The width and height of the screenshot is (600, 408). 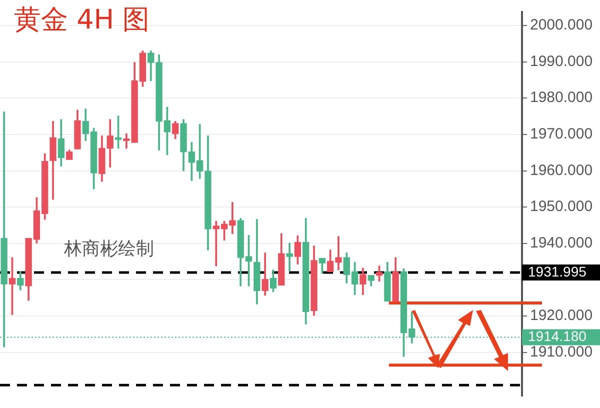 What do you see at coordinates (557, 271) in the screenshot?
I see `ref-line-label: 1931.995` at bounding box center [557, 271].